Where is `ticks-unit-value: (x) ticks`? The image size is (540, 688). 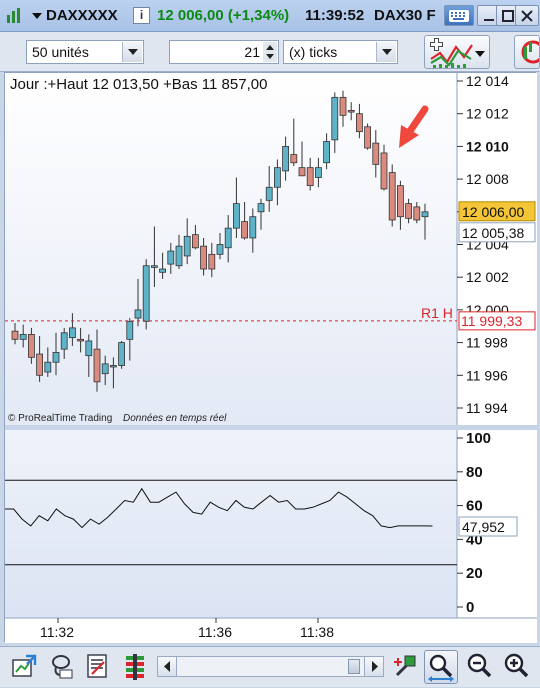
ticks-unit-value: (x) ticks is located at coordinates (313, 52).